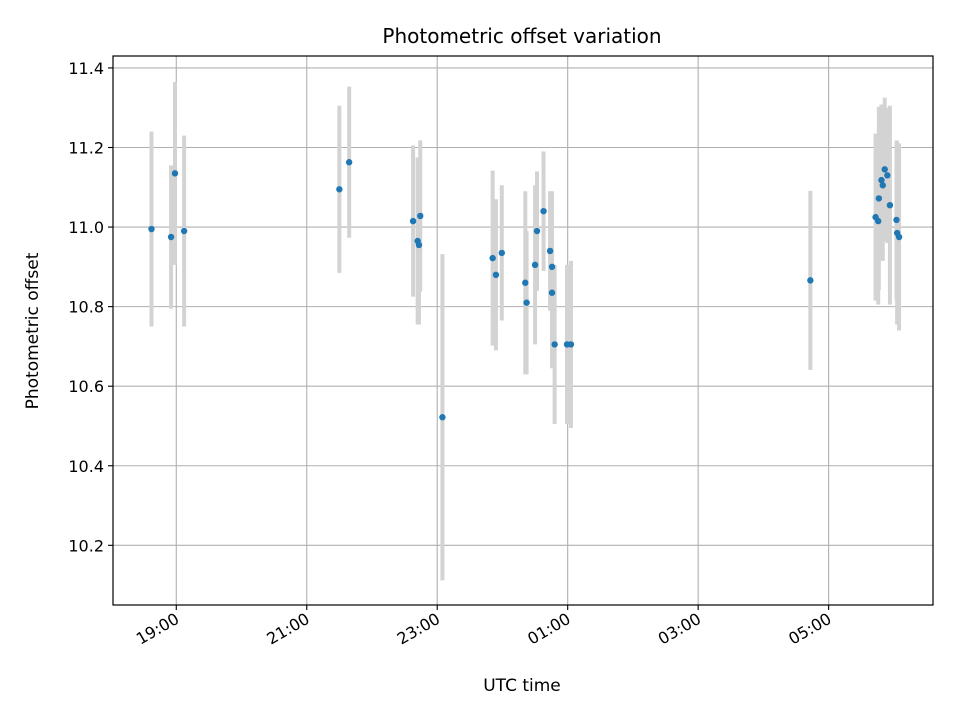 The height and width of the screenshot is (720, 960). What do you see at coordinates (86, 386) in the screenshot?
I see `y-tick-label: 10.6` at bounding box center [86, 386].